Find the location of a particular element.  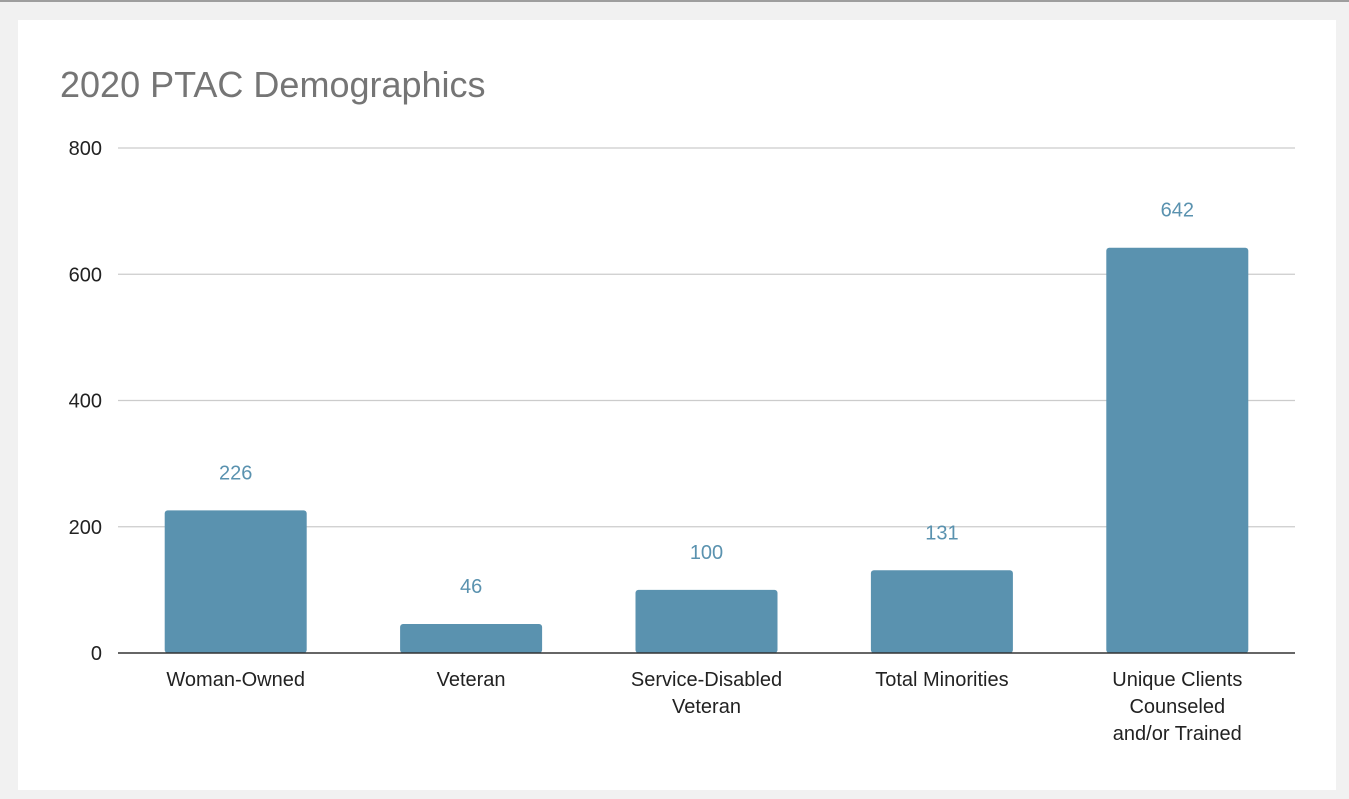

x-tick-label: Service-Disabled is located at coordinates (706, 680).